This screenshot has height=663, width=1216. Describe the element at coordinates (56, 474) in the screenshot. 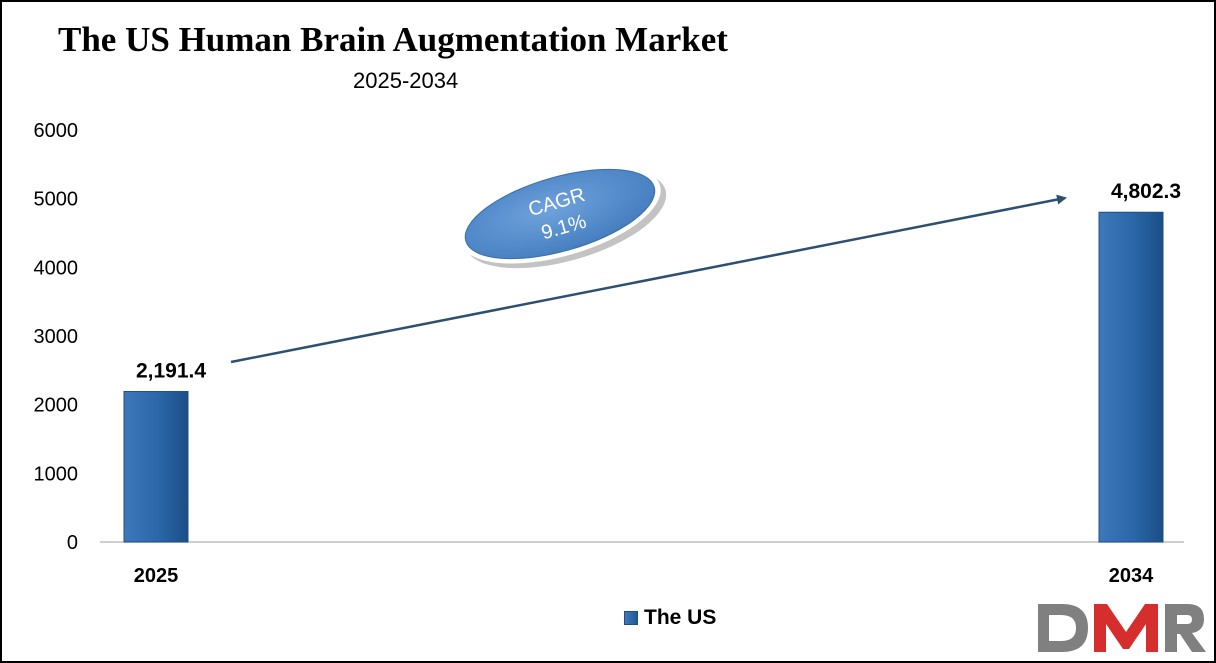

I see `y-tick-label: 1000` at that location.